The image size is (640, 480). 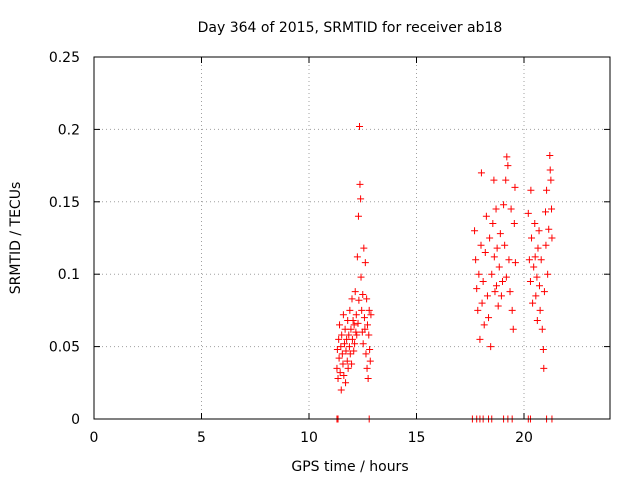 I want to click on y-tick-label: 0.25, so click(x=64, y=58).